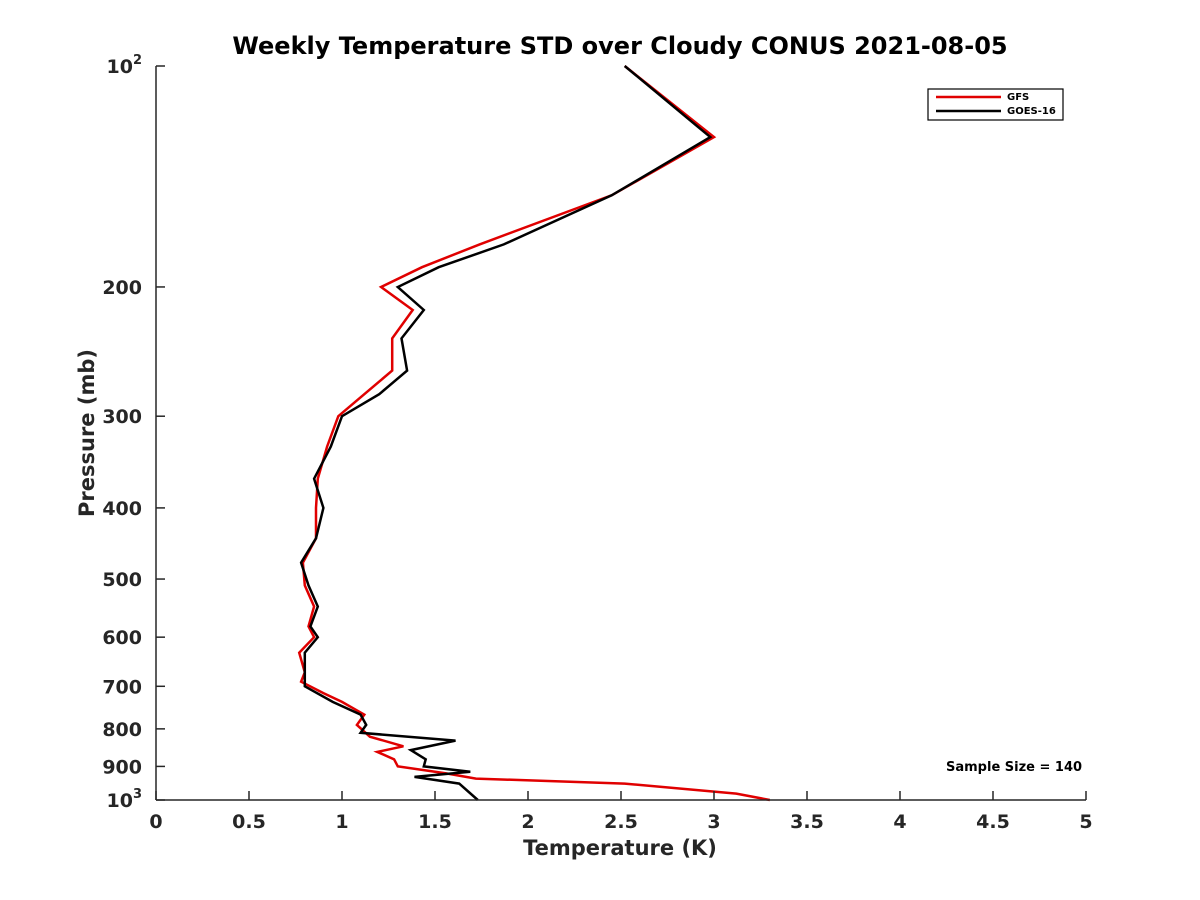 The height and width of the screenshot is (900, 1200). Describe the element at coordinates (899, 822) in the screenshot. I see `x-tick-label: 4` at that location.